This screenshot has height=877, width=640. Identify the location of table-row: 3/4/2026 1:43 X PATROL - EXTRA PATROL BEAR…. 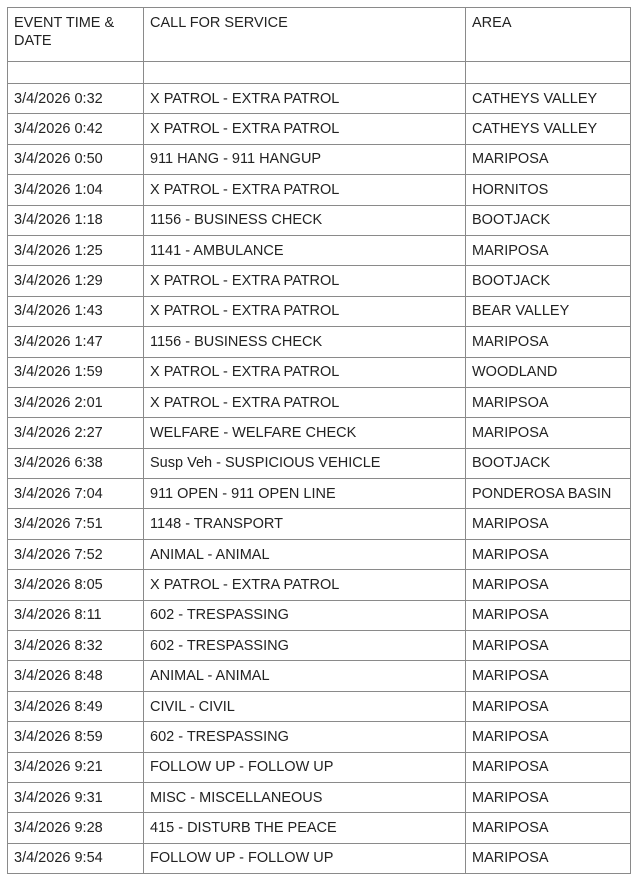
(319, 311).